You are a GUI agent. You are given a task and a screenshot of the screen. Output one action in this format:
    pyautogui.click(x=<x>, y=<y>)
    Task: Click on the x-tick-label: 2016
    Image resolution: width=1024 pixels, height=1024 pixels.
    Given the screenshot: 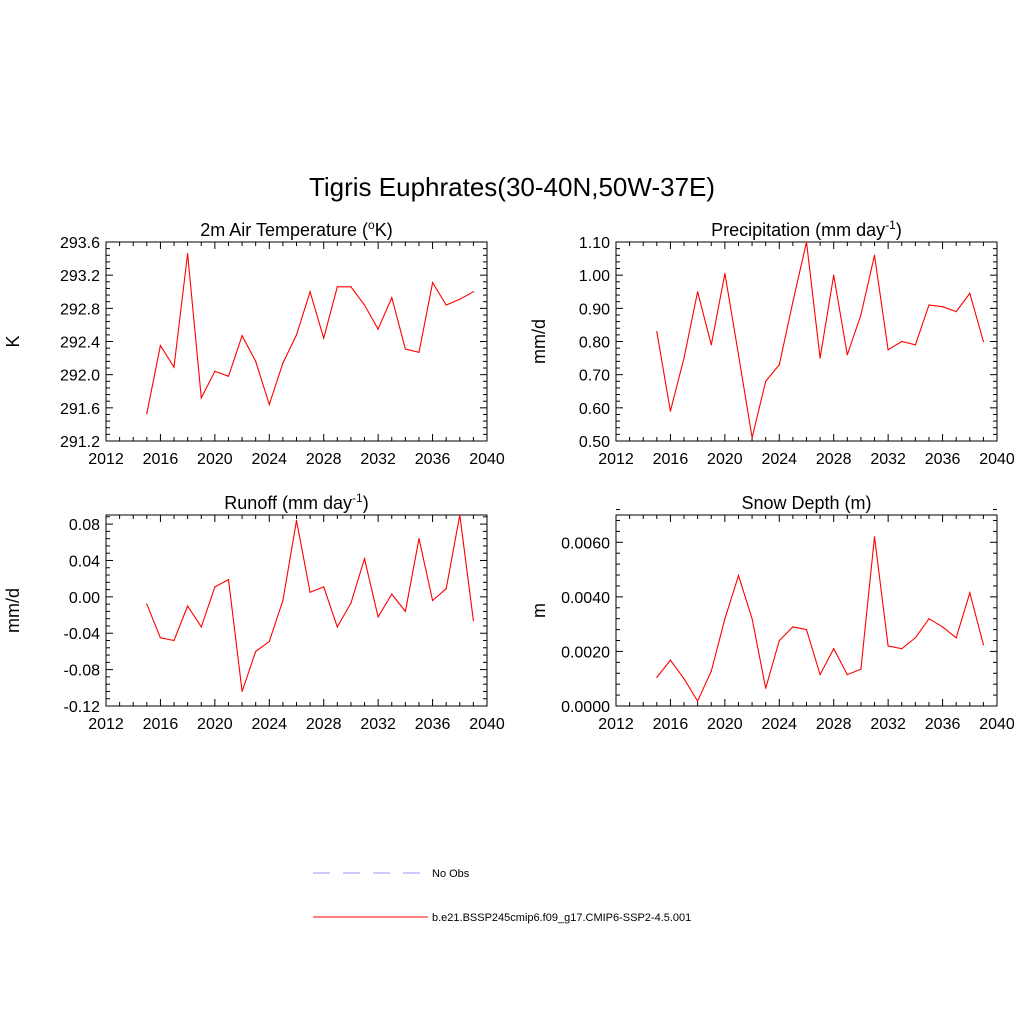 What is the action you would take?
    pyautogui.click(x=161, y=724)
    